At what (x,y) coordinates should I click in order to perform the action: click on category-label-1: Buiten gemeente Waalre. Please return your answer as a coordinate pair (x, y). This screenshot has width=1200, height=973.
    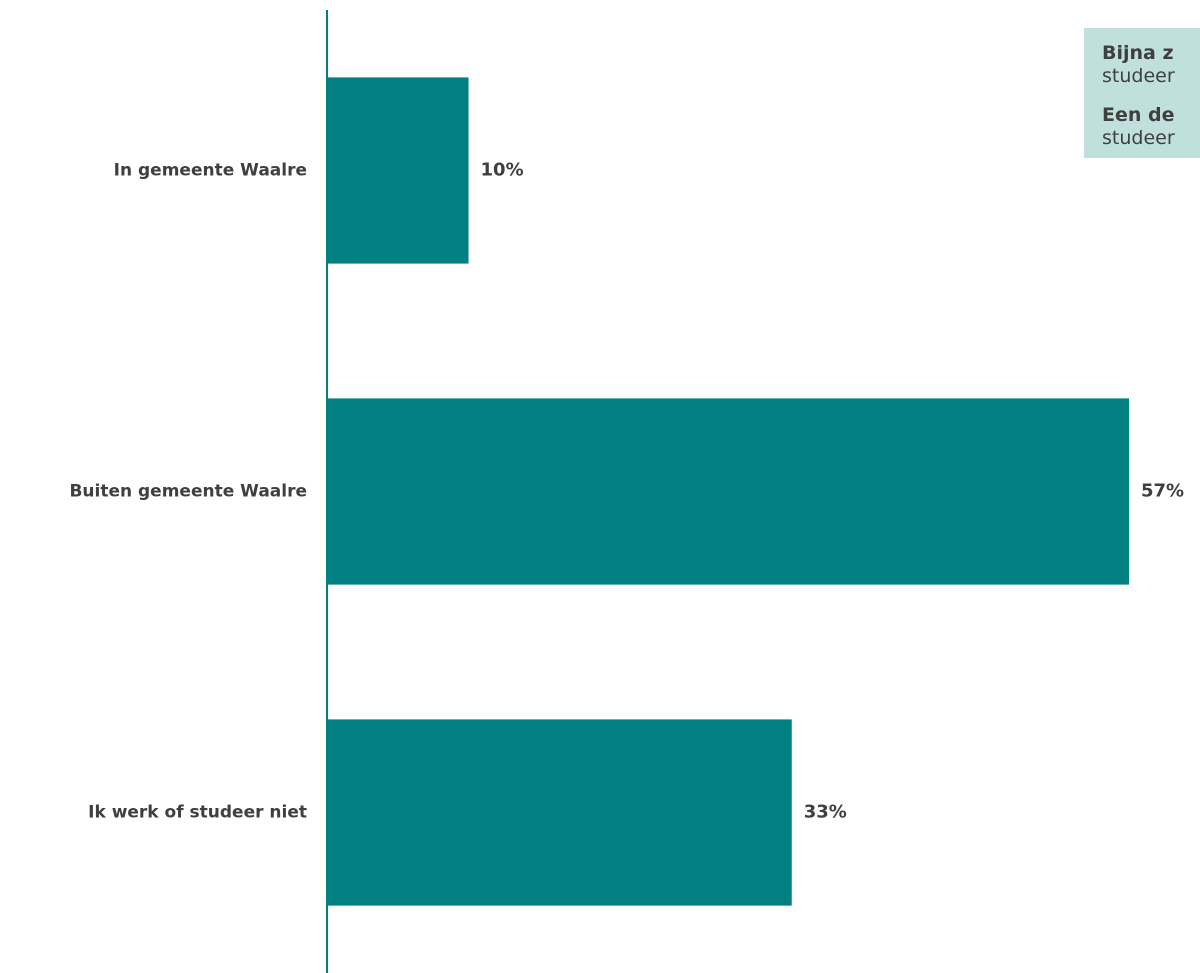
    Looking at the image, I should click on (188, 492).